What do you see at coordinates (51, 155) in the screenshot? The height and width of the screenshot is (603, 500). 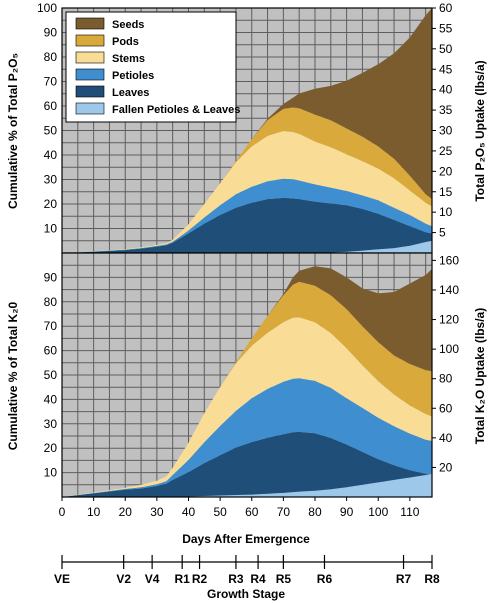 I see `p2o5-ytick-label: 40` at bounding box center [51, 155].